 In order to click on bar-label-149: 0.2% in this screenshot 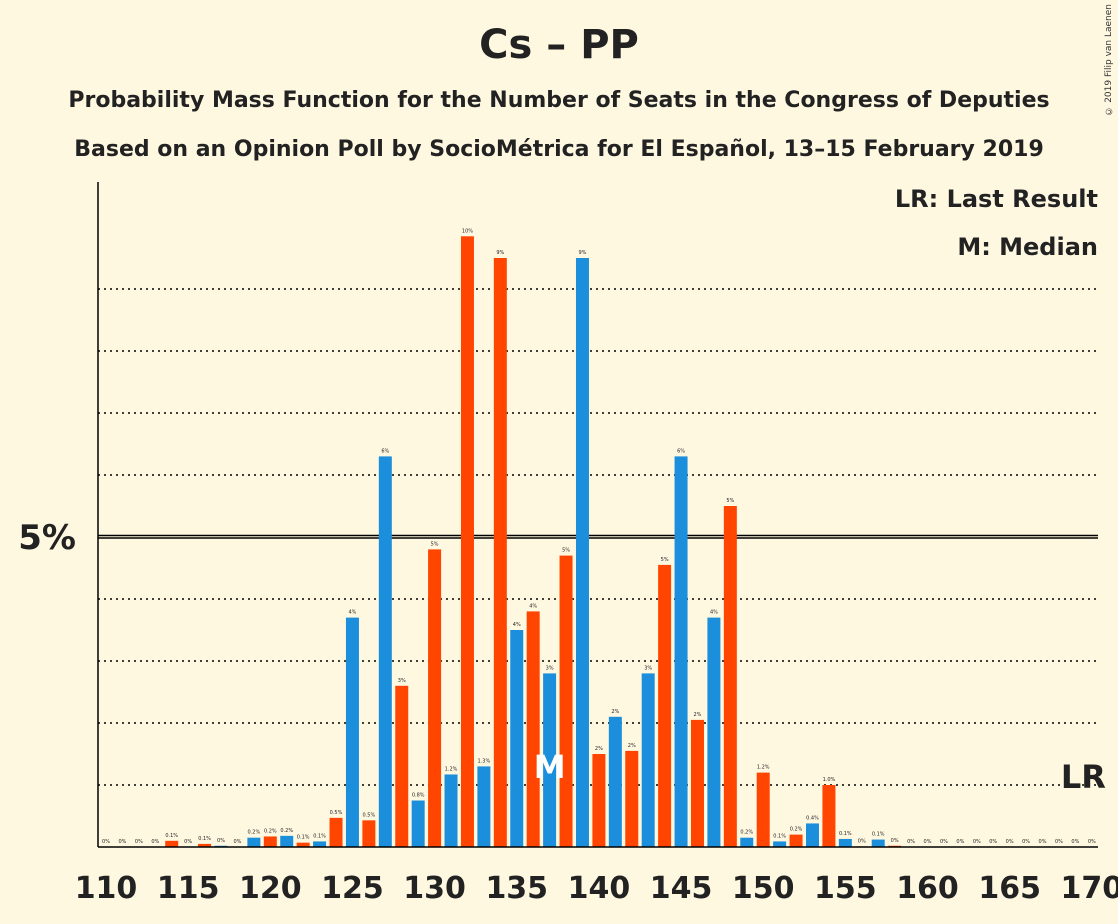, I will do `click(746, 833)`.